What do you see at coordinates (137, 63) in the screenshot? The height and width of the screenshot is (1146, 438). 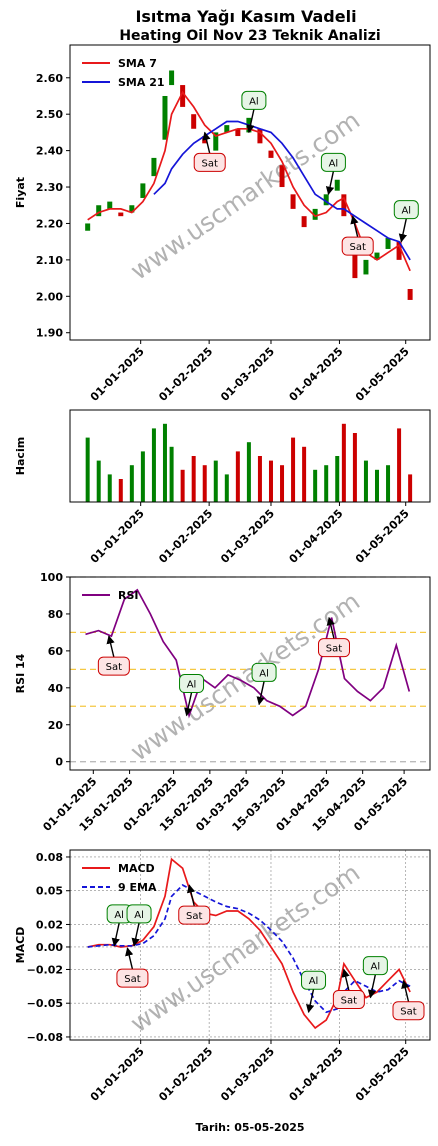 I see `legend-label: SMA 7` at bounding box center [137, 63].